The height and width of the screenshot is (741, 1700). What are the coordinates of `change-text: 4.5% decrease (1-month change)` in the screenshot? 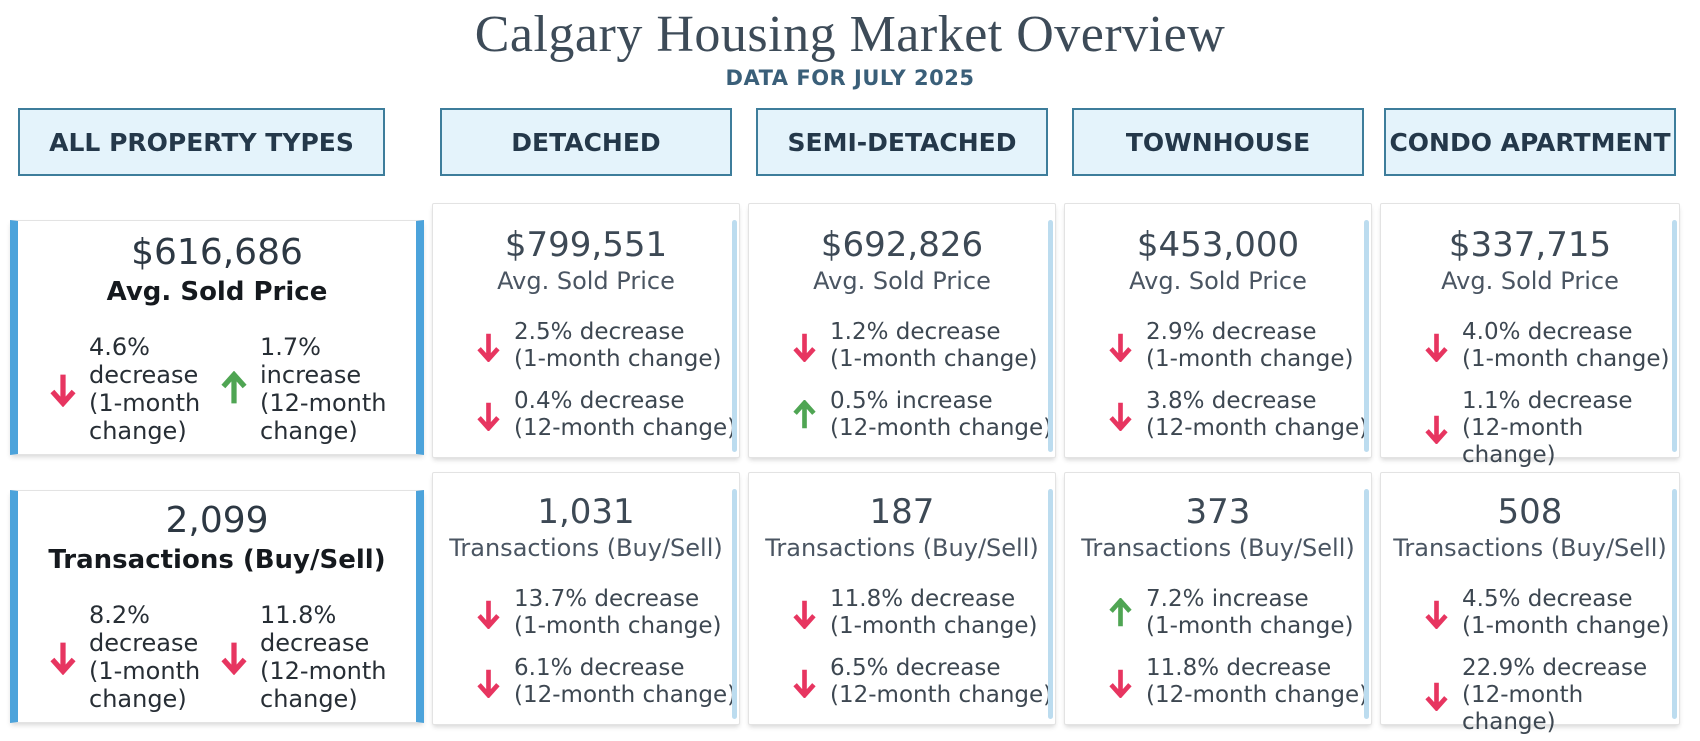 It's located at (1566, 612).